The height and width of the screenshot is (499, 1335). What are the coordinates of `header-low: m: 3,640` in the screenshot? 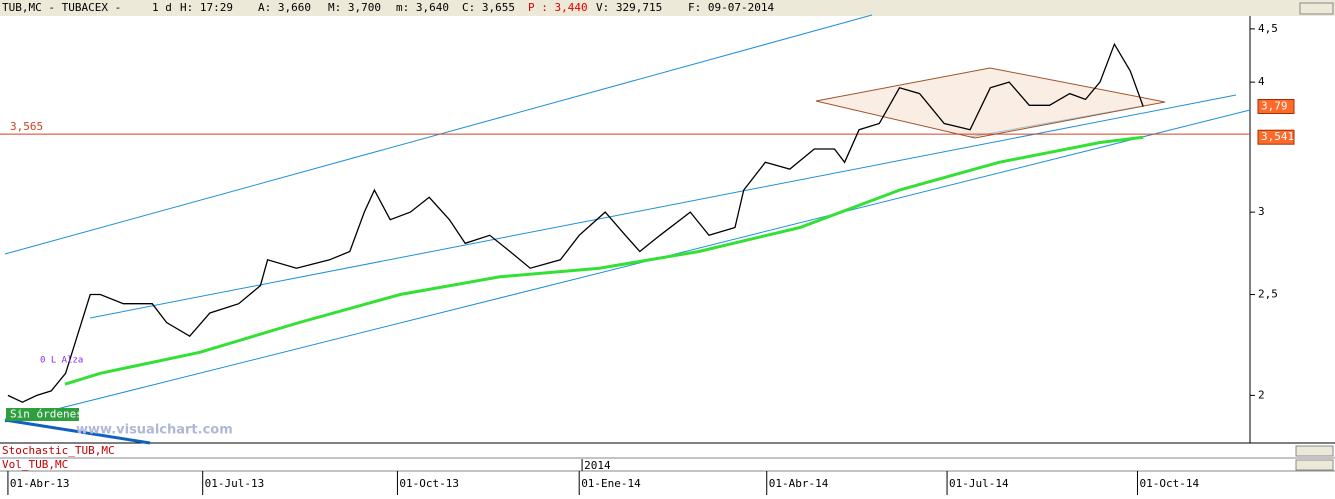 It's located at (422, 7).